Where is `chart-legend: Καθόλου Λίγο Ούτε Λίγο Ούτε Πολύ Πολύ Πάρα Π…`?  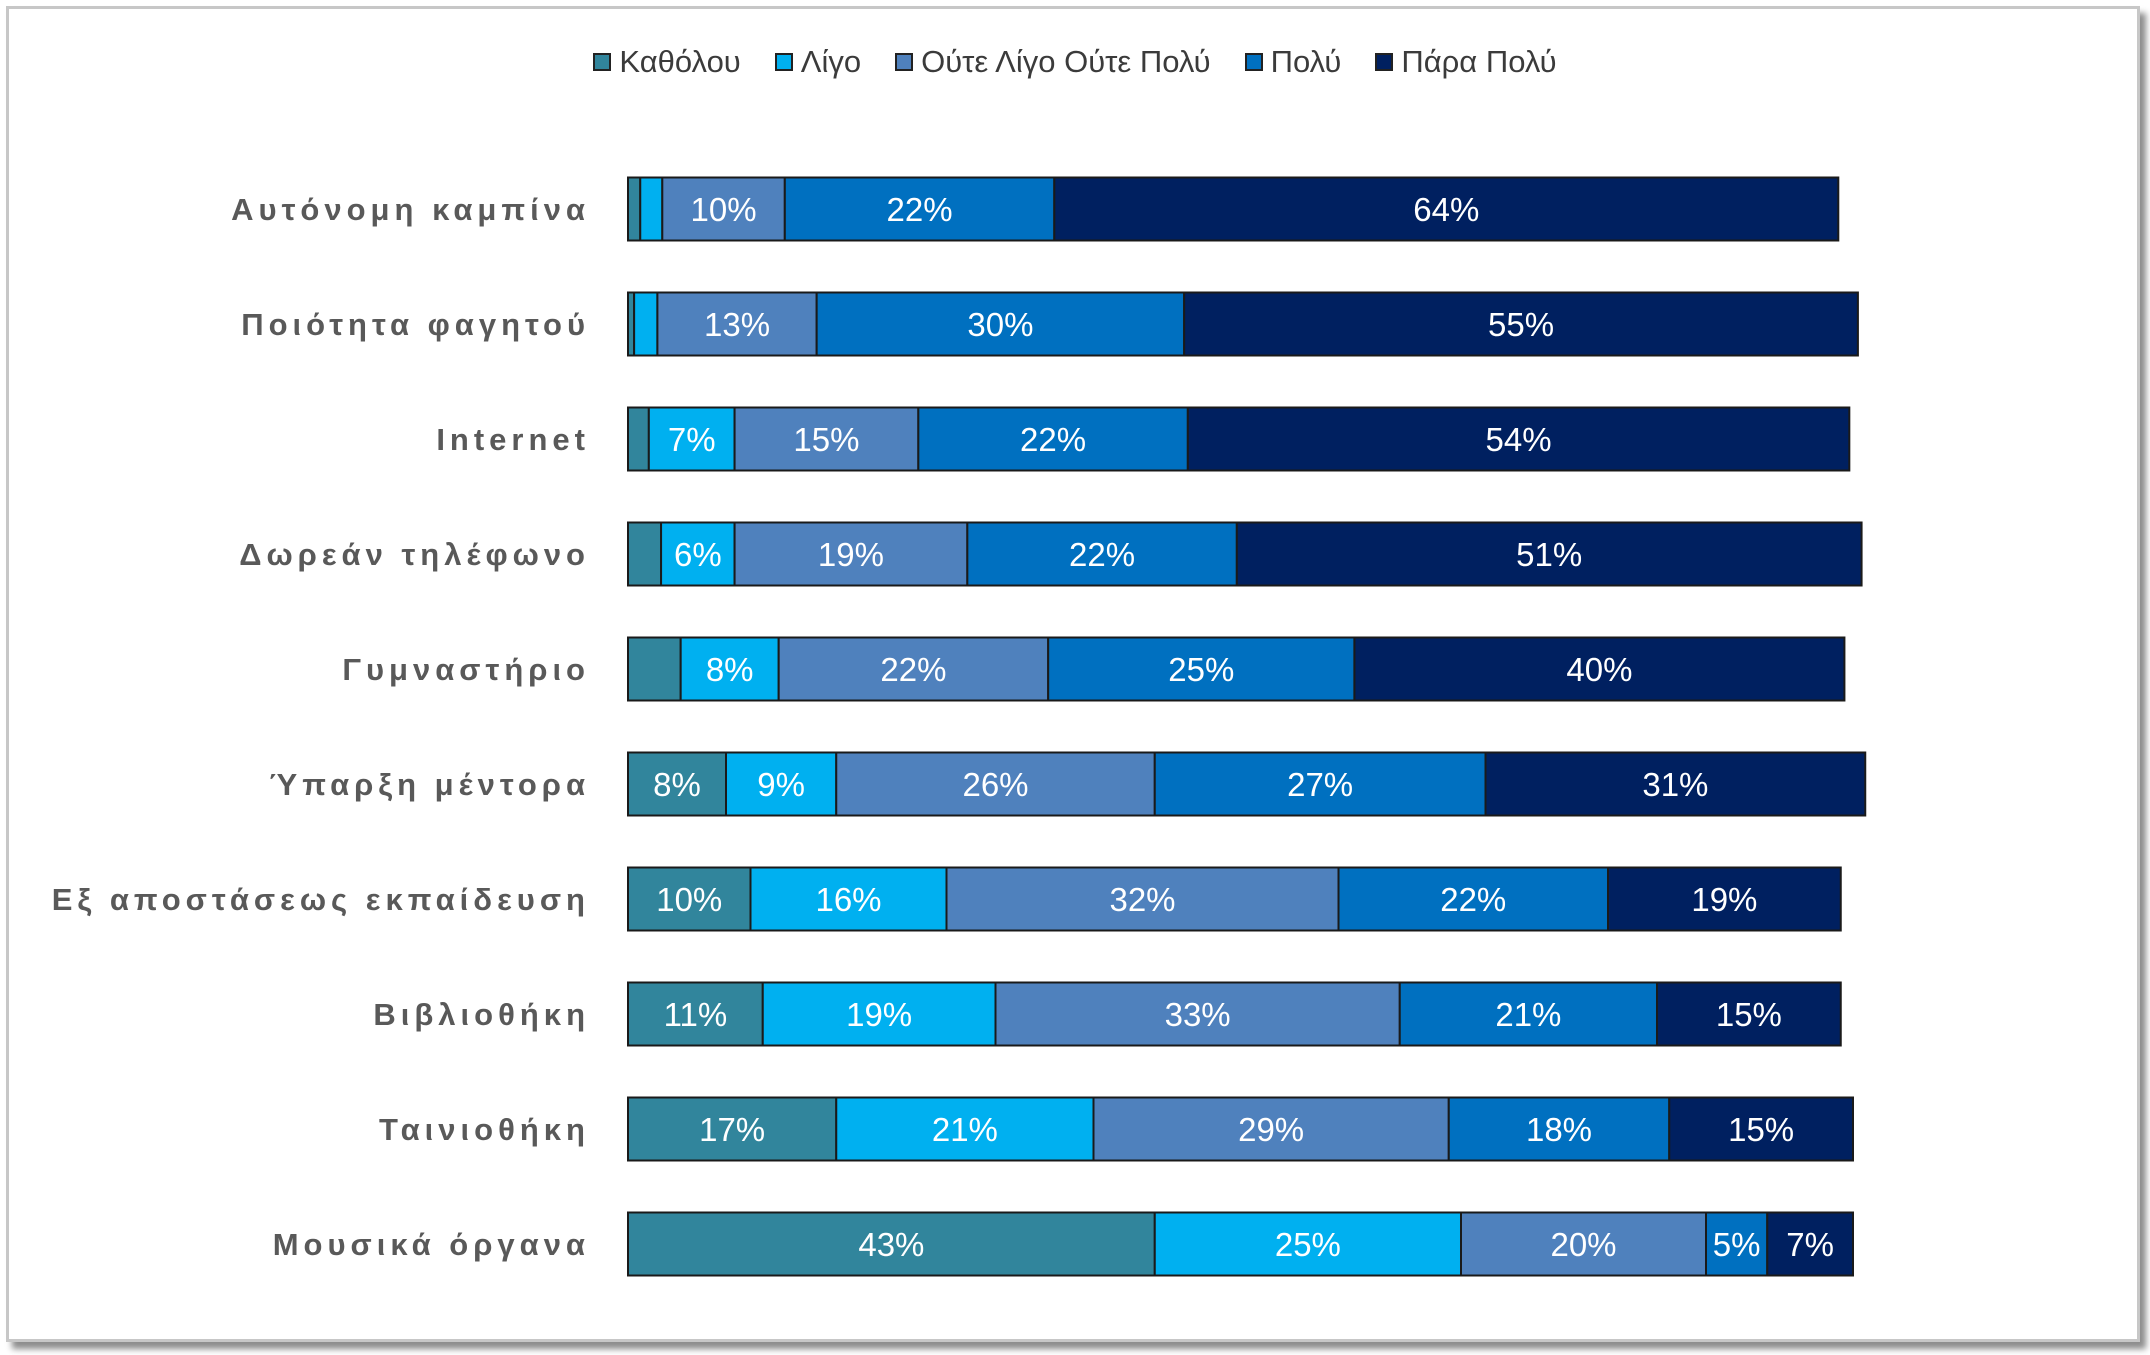
chart-legend: Καθόλου Λίγο Ούτε Λίγο Ούτε Πολύ Πολύ Πάρα Π… is located at coordinates (1075, 62).